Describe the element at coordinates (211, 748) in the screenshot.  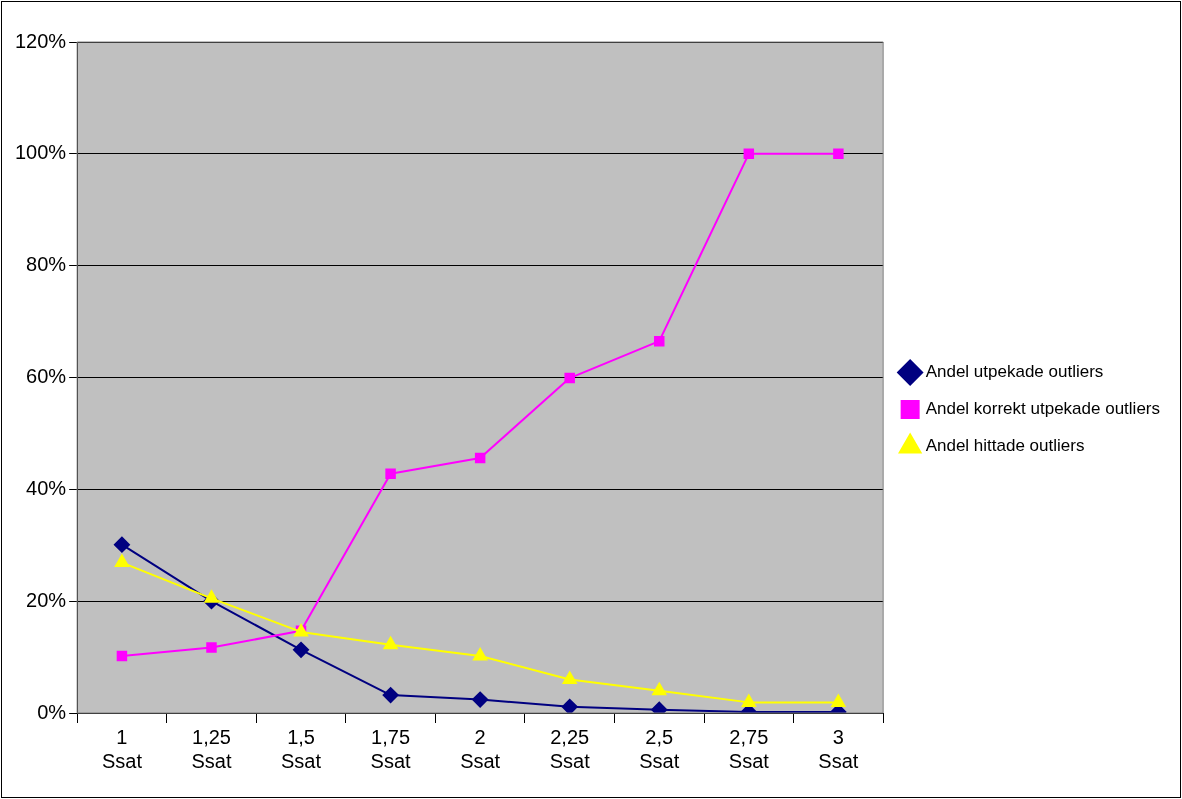
I see `x-tick-label: 1,25 Ssat` at that location.